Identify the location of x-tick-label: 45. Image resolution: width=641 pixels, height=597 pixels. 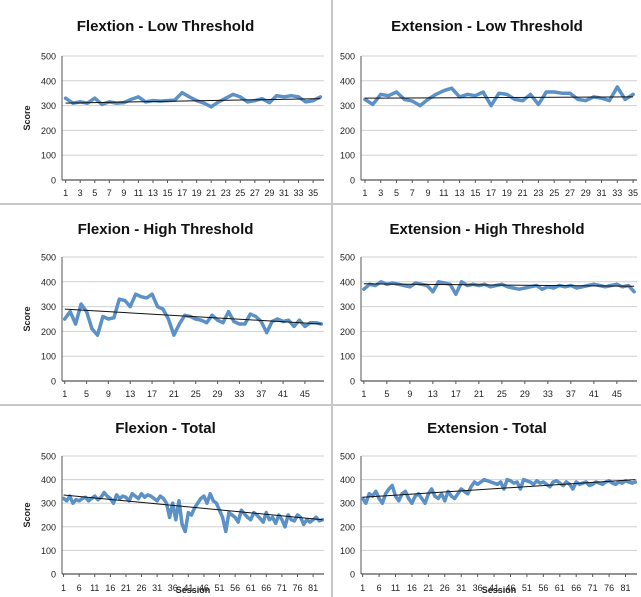
(617, 394).